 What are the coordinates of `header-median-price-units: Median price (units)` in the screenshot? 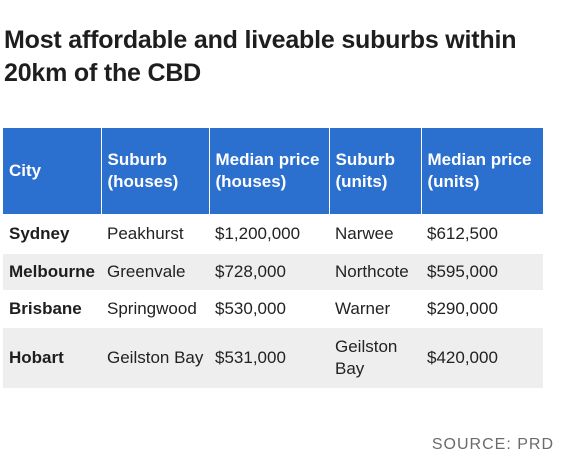 It's located at (482, 171).